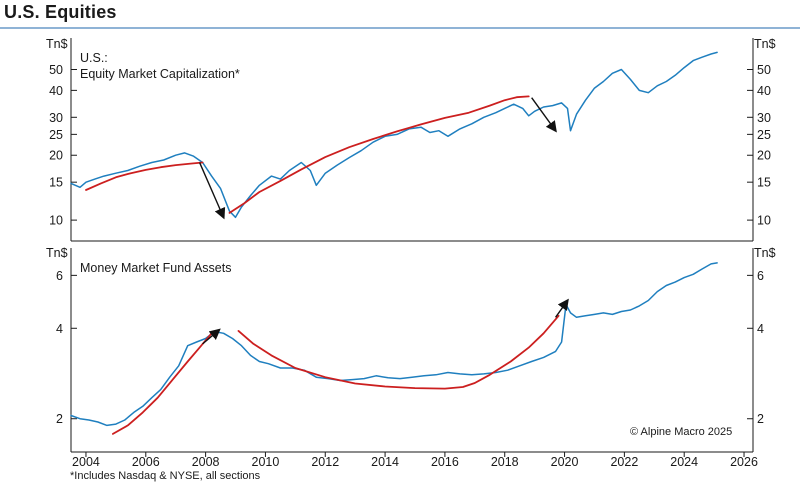 Image resolution: width=800 pixels, height=485 pixels. Describe the element at coordinates (764, 135) in the screenshot. I see `ytick-label-right: 25` at that location.